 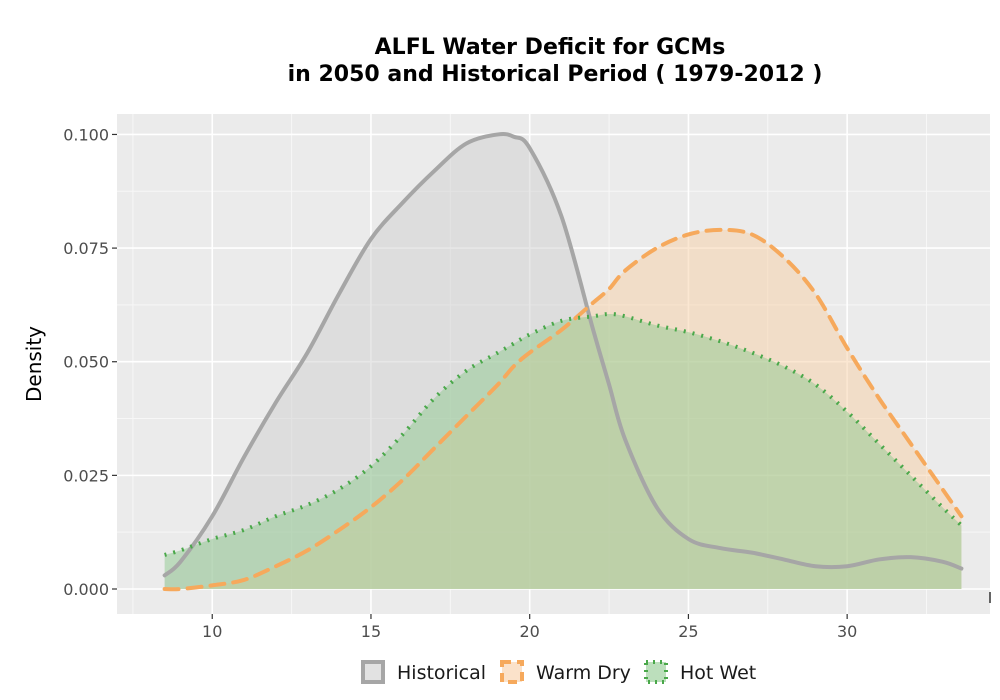 I want to click on historical-legend-swatch-fill, so click(x=373, y=672).